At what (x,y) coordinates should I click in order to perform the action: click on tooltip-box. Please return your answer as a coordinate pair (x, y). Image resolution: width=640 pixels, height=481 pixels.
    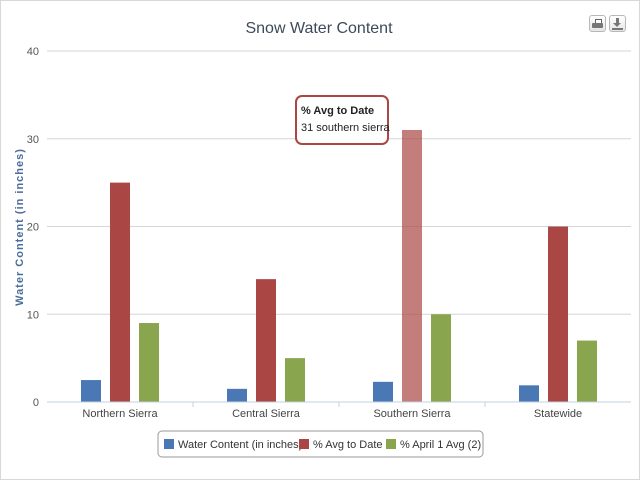
    Looking at the image, I should click on (342, 120).